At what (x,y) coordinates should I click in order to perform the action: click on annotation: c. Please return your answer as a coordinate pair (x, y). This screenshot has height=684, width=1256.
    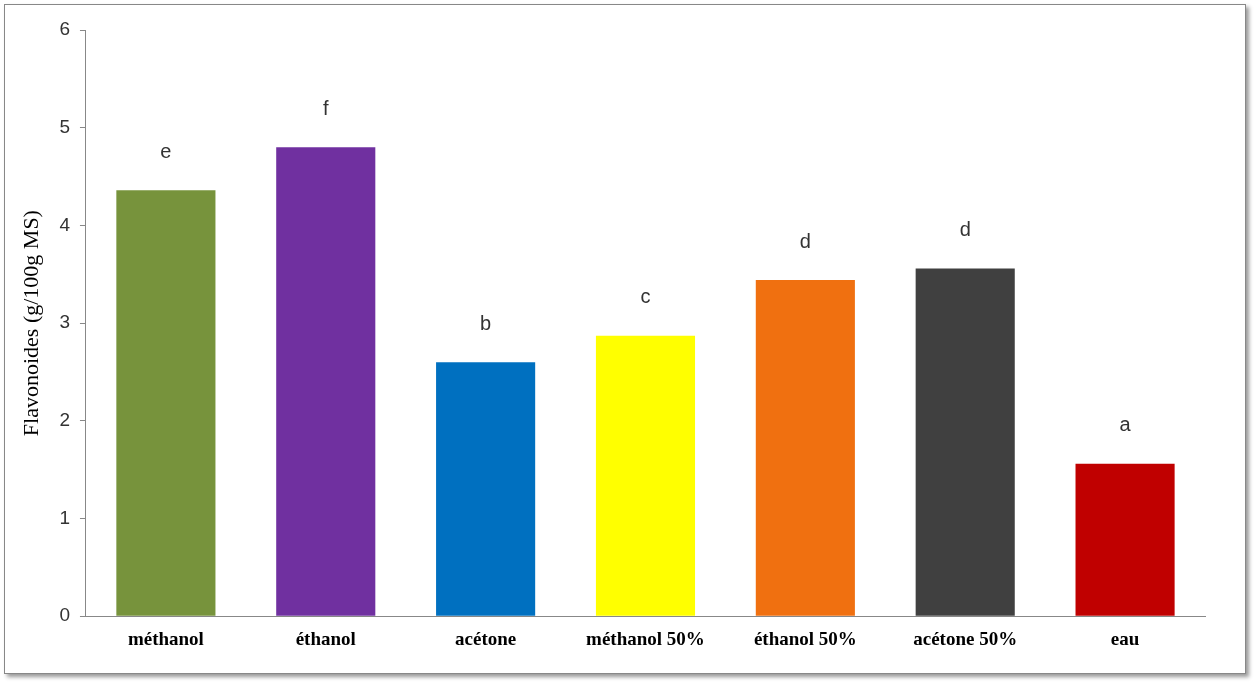
    Looking at the image, I should click on (645, 296).